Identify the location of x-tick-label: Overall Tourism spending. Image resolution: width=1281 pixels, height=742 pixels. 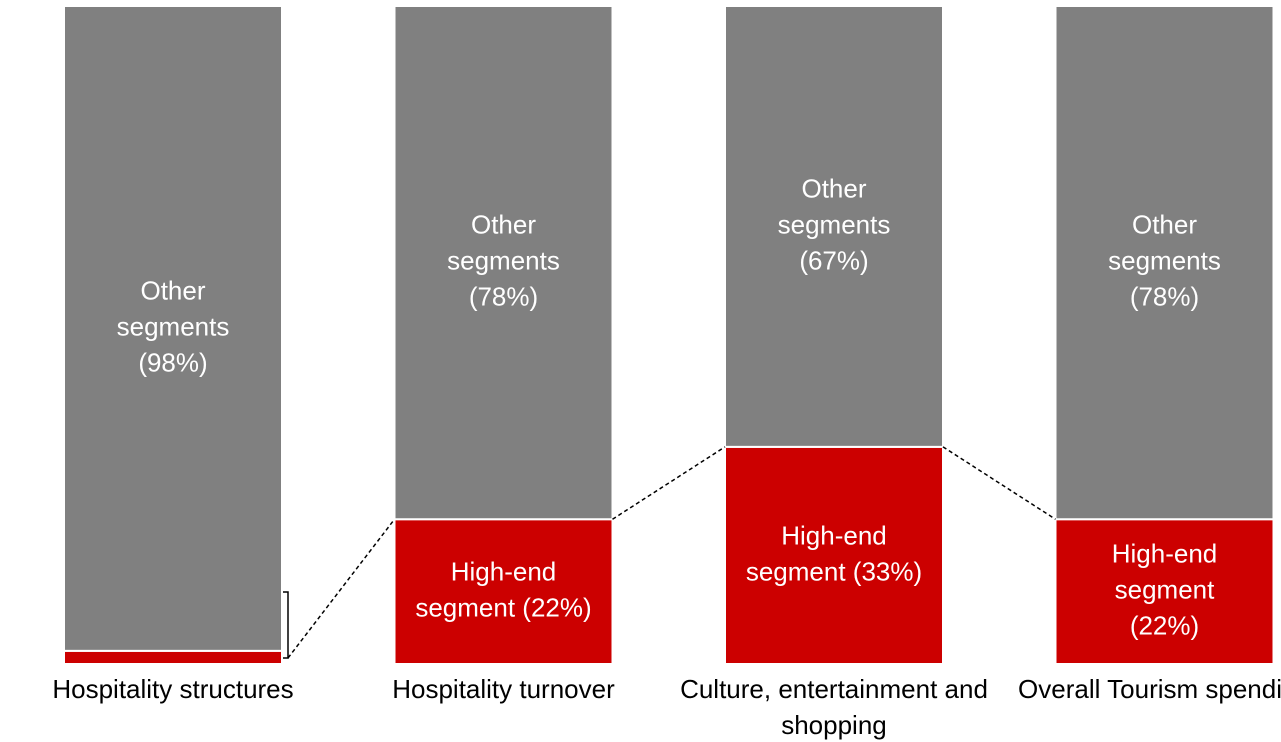
(1149, 689).